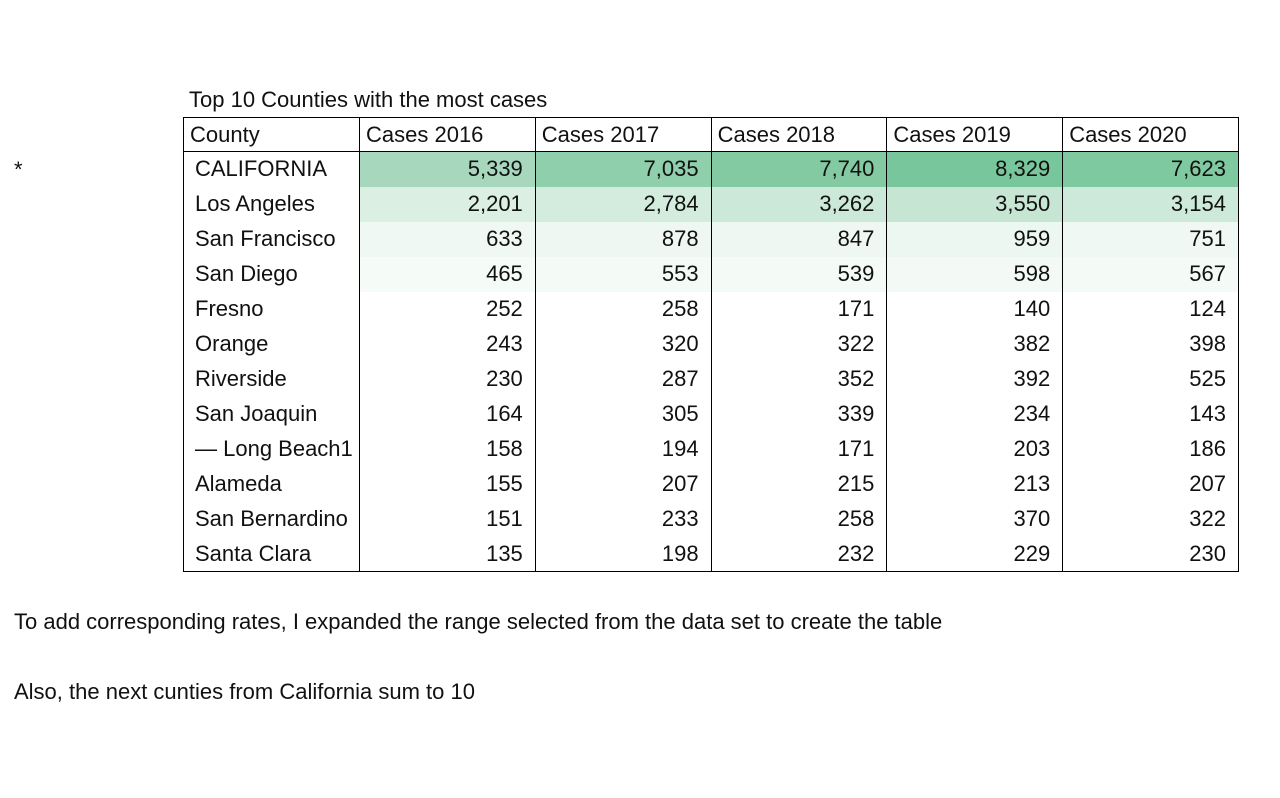 The width and height of the screenshot is (1280, 798). What do you see at coordinates (623, 134) in the screenshot?
I see `header-cases-2017: Cases 2017` at bounding box center [623, 134].